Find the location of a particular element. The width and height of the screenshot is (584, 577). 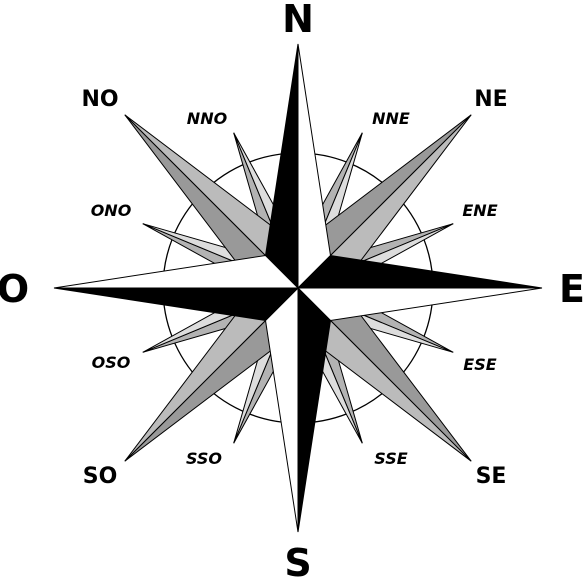

point-north-light-half is located at coordinates (314, 166).